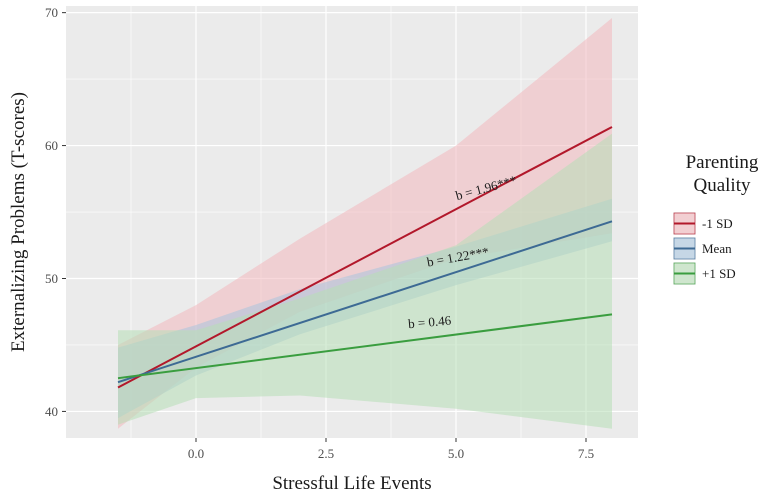  Describe the element at coordinates (51, 411) in the screenshot. I see `y-tick-label: 40` at that location.